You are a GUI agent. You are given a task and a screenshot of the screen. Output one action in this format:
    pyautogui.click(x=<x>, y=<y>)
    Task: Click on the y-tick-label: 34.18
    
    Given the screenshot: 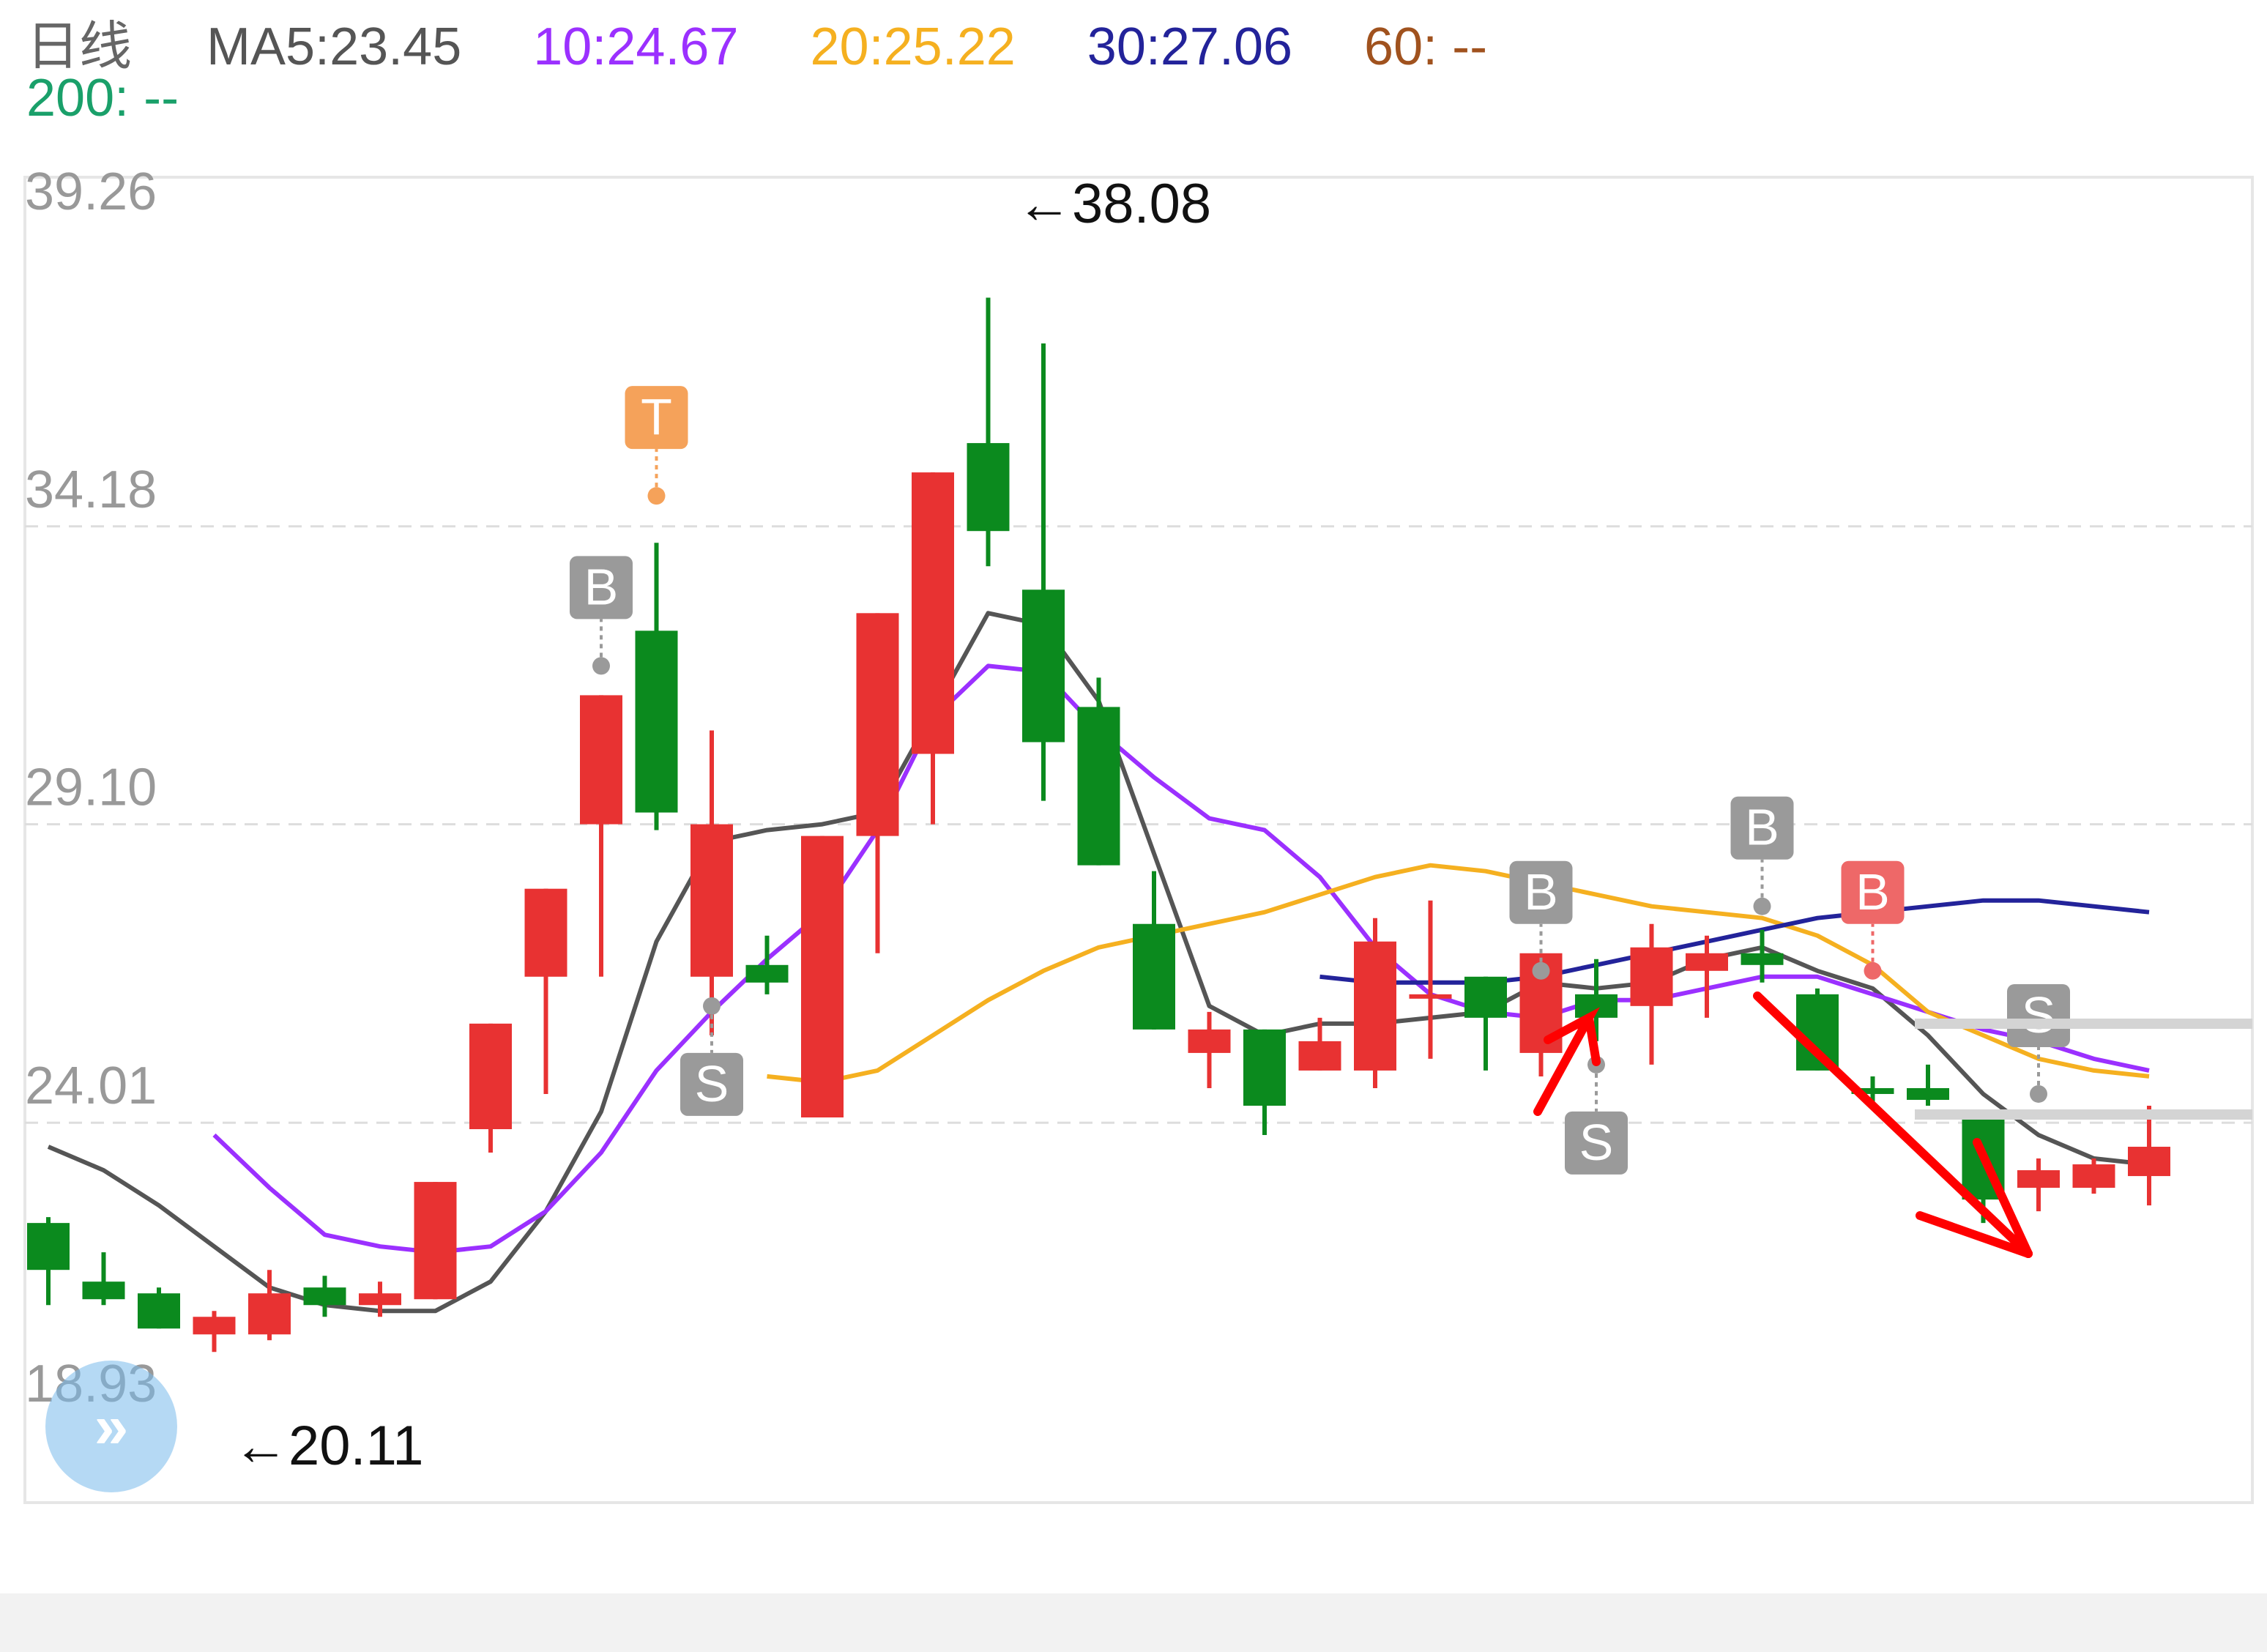 What is the action you would take?
    pyautogui.click(x=91, y=490)
    